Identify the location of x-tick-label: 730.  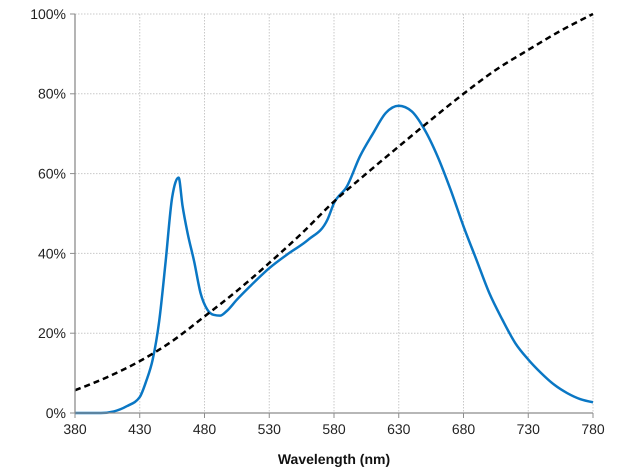
(528, 429).